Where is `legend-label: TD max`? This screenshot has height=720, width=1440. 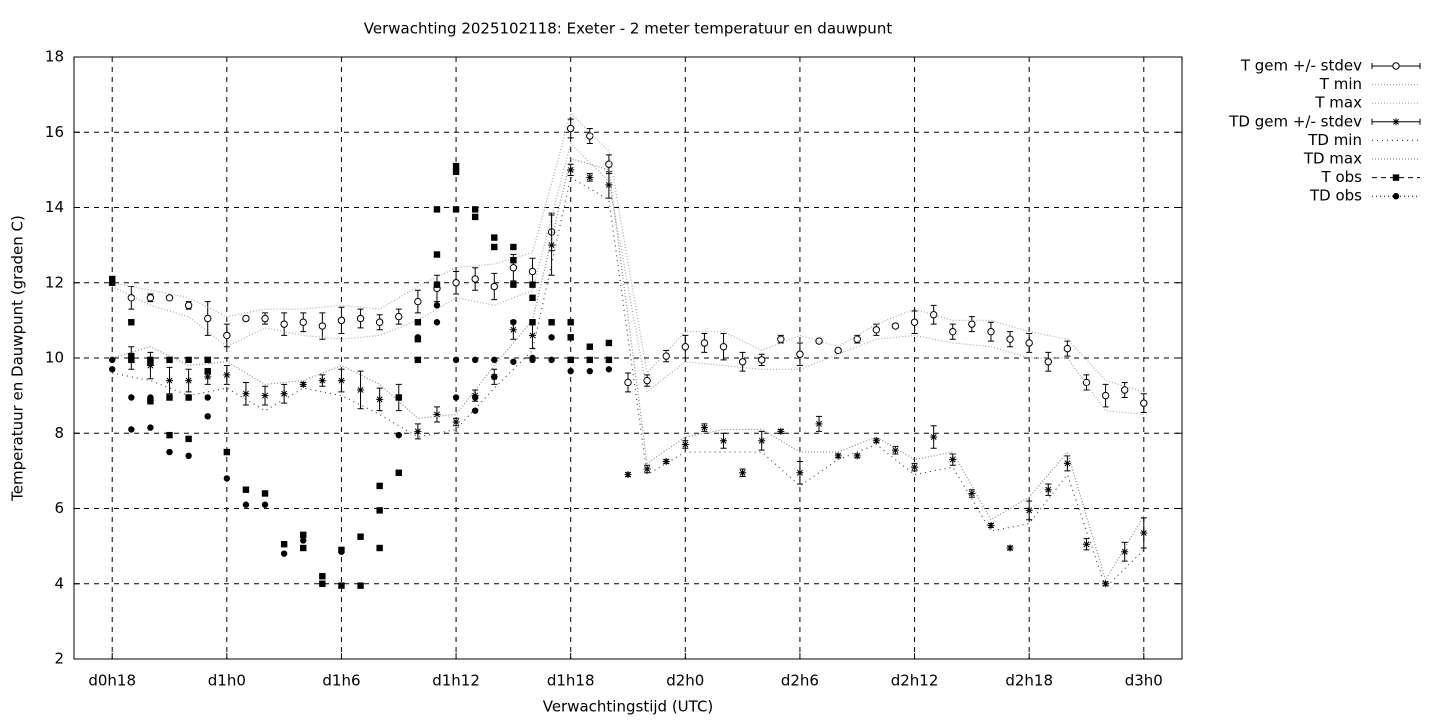
legend-label: TD max is located at coordinates (1332, 159).